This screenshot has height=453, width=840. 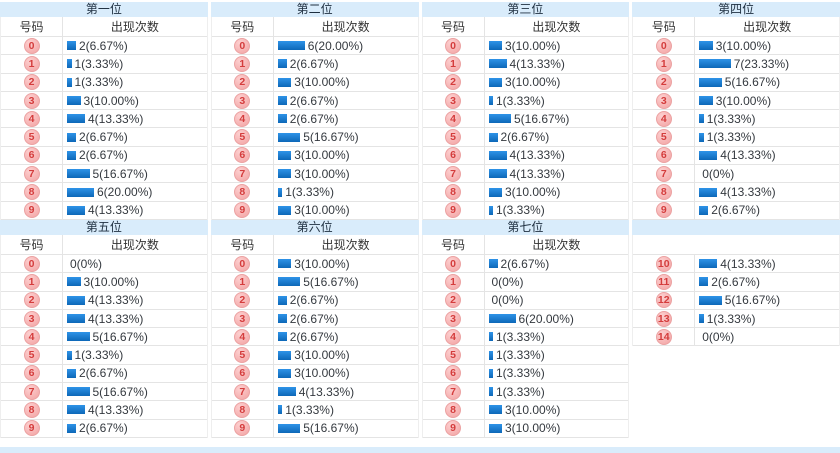 I want to click on table-row: 5 5(16.67%), so click(x=314, y=137).